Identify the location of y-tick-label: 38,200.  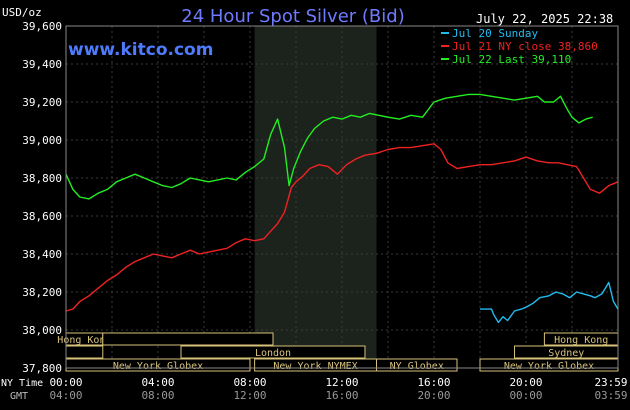
(42, 292).